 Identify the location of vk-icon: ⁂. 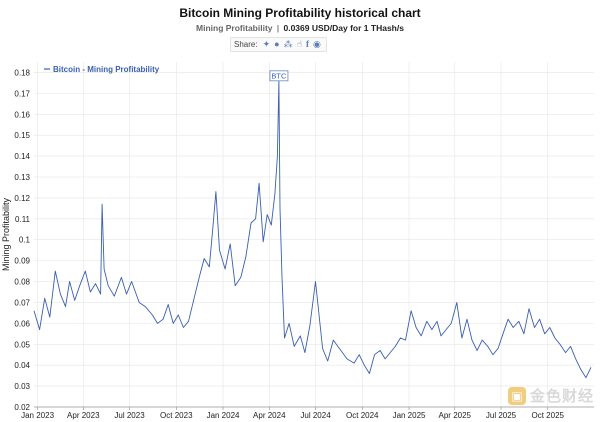
(288, 44).